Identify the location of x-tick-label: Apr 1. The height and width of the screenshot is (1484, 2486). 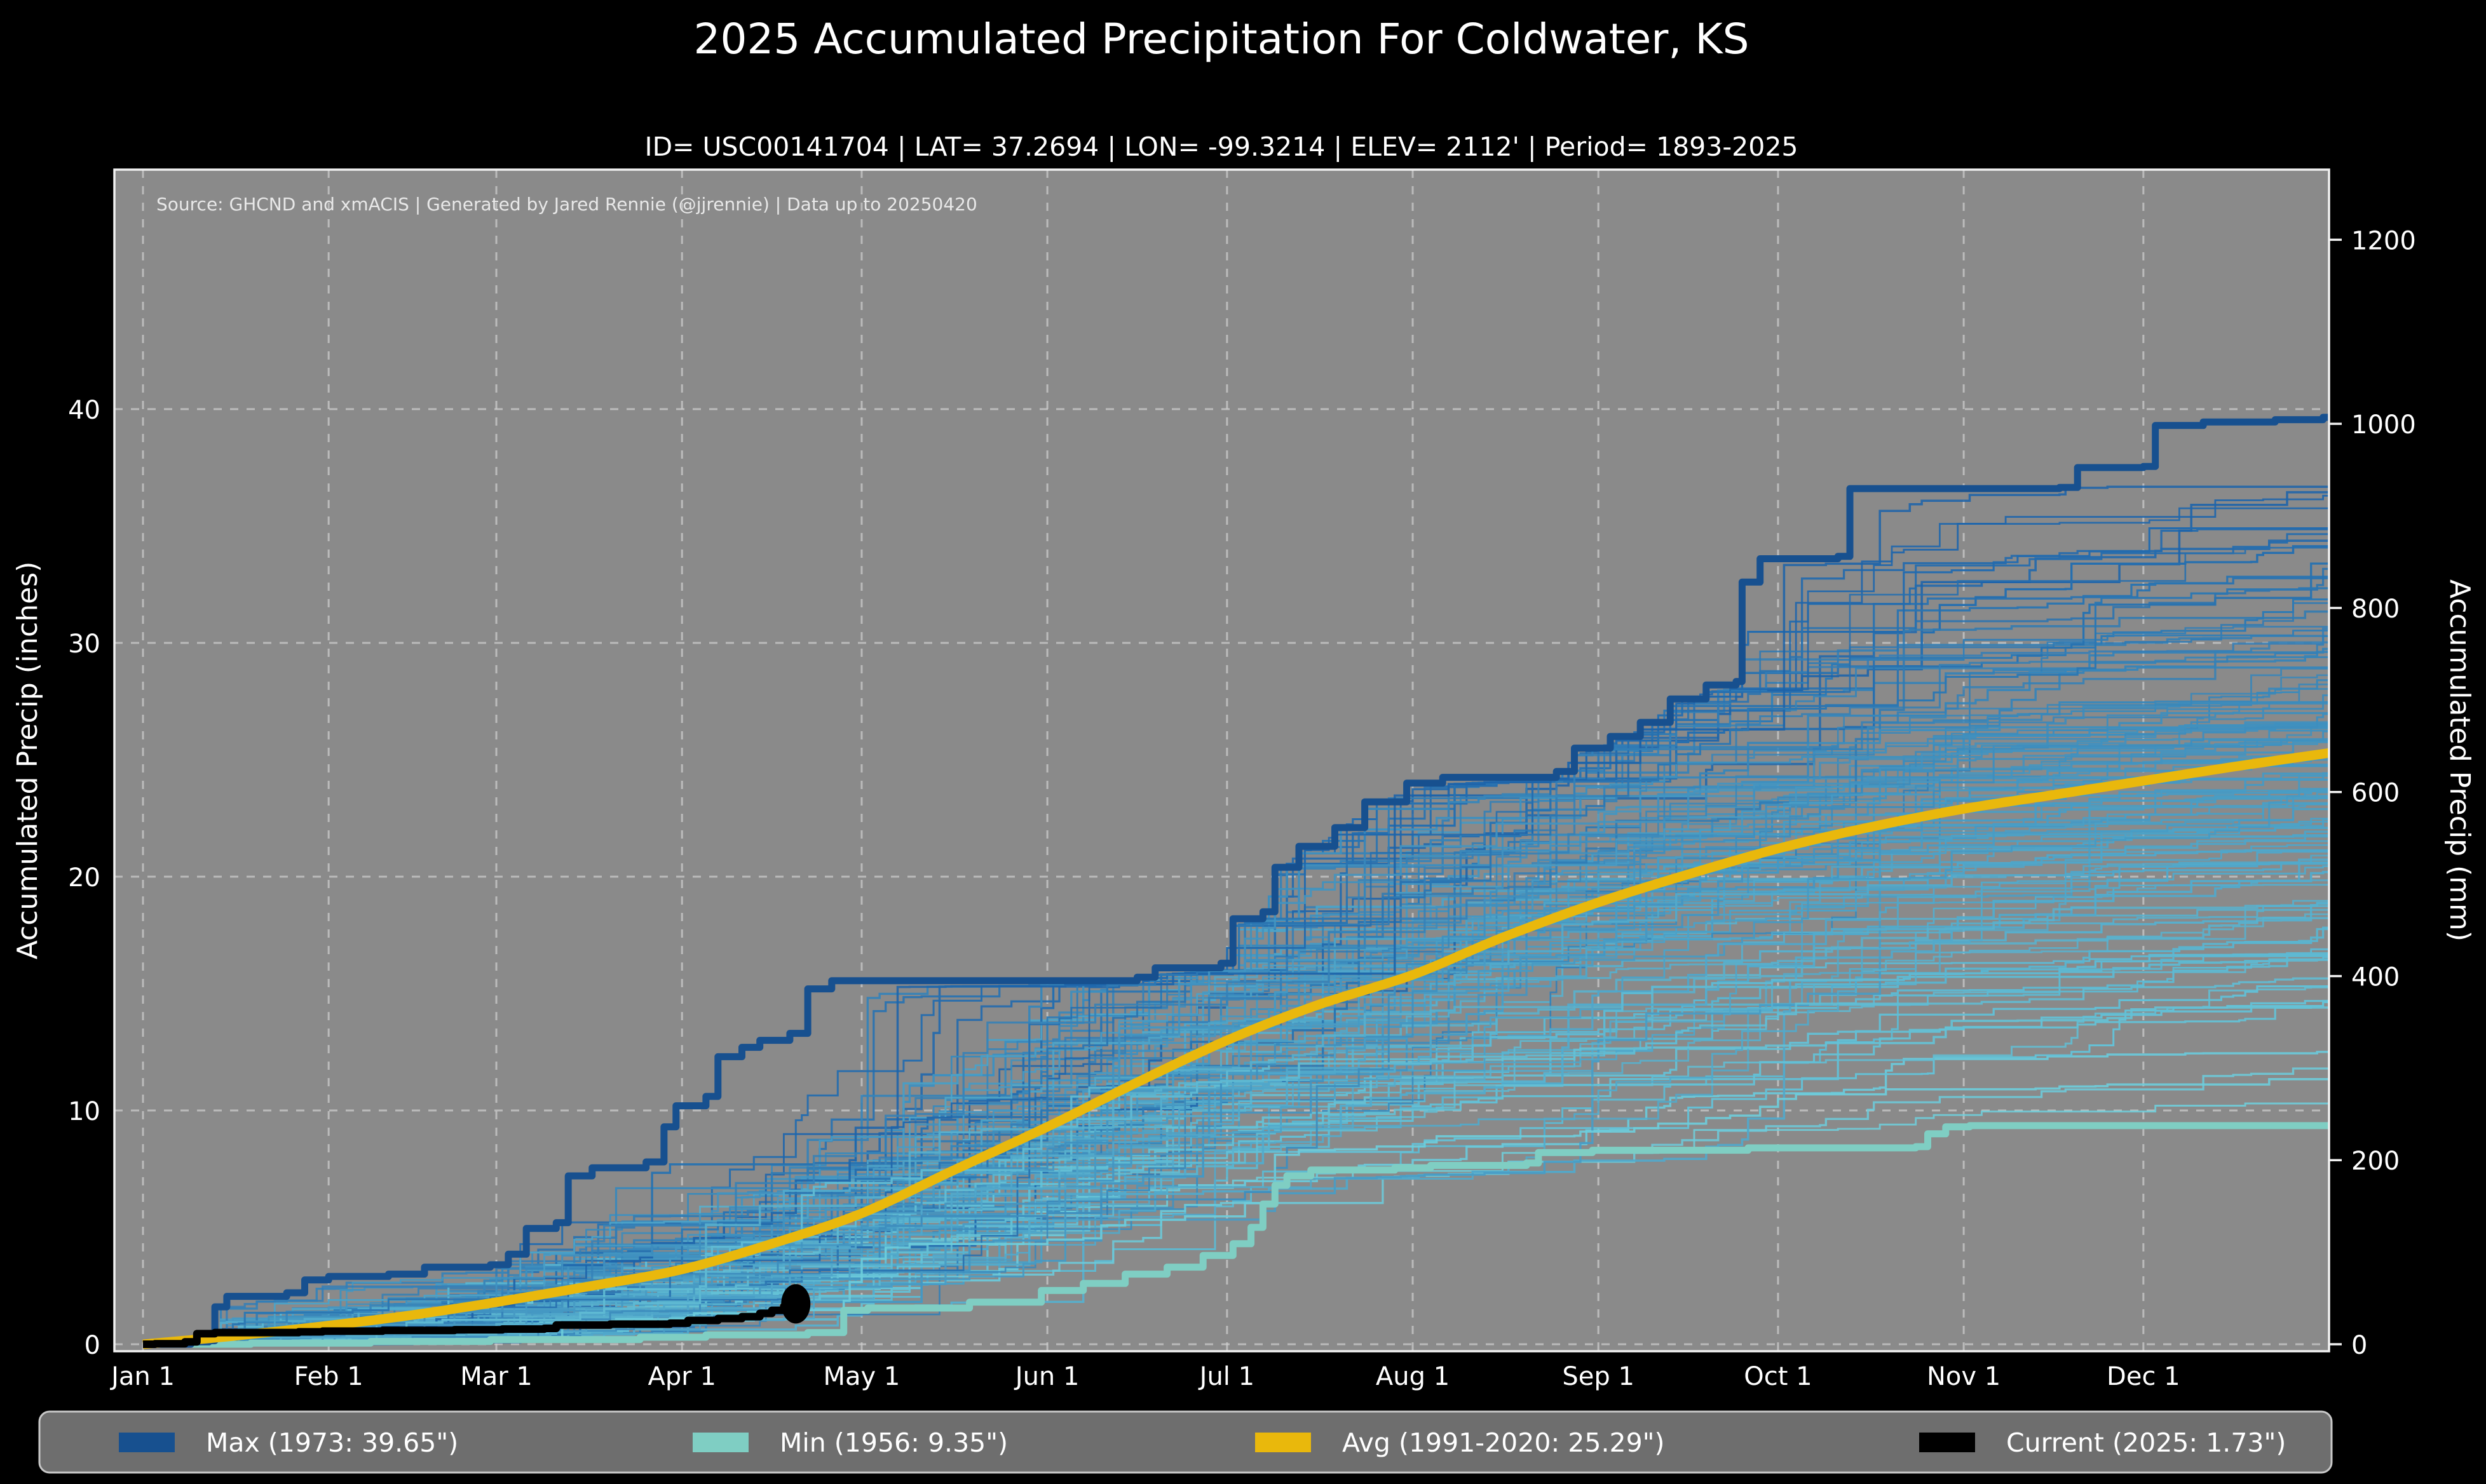
(682, 1376).